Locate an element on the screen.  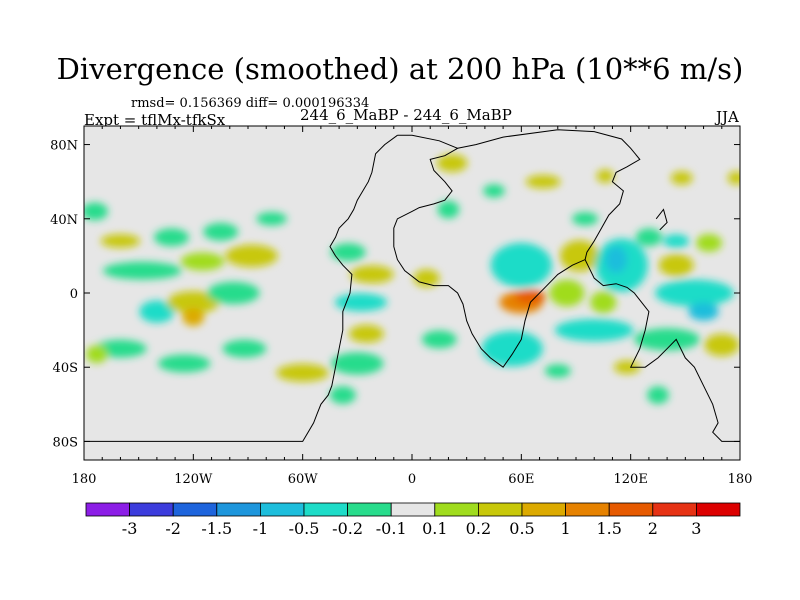
colorbar-label: -0.5 is located at coordinates (304, 528).